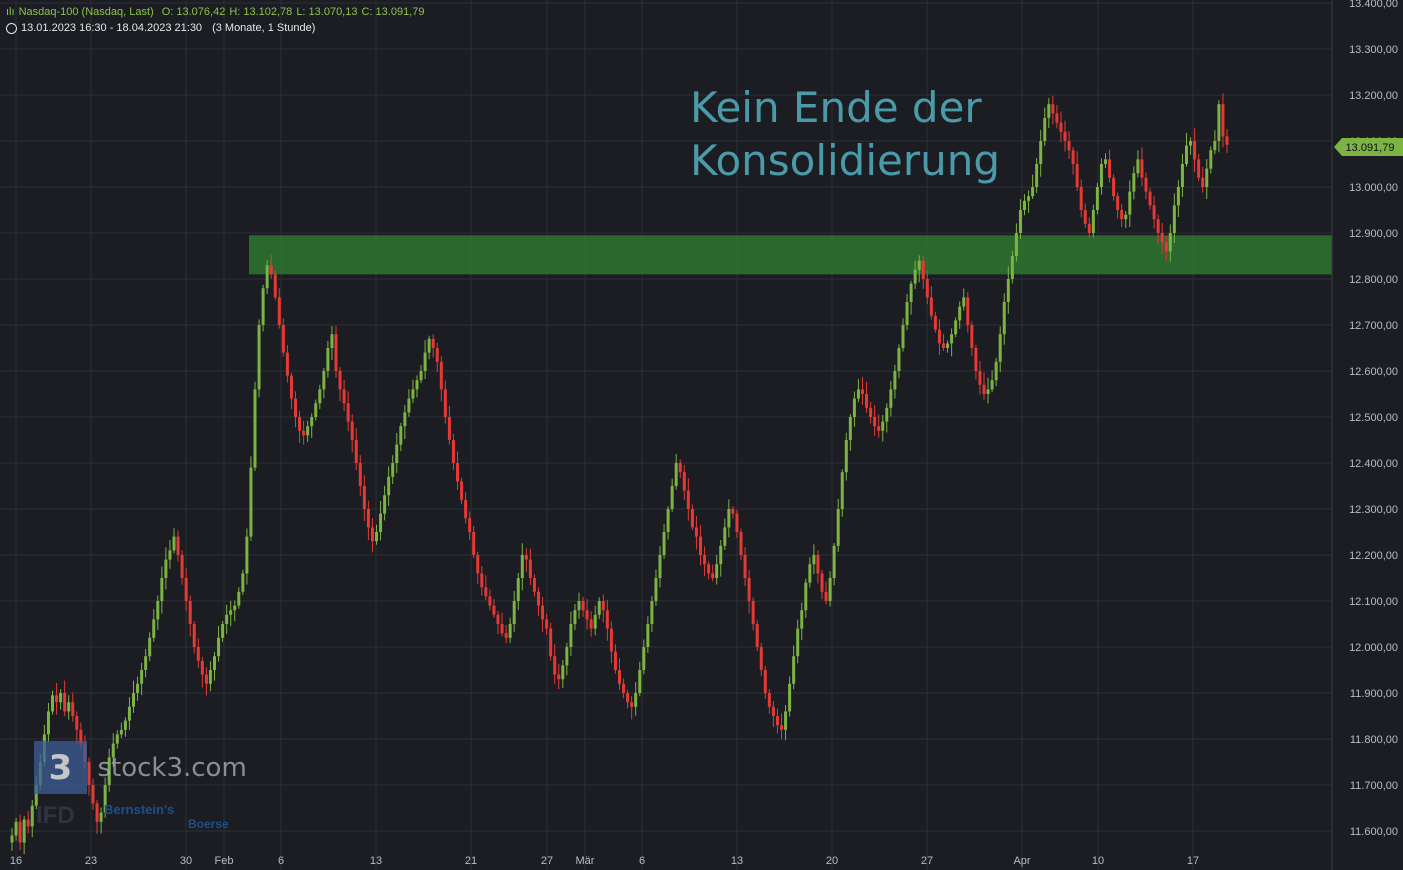  What do you see at coordinates (1373, 602) in the screenshot?
I see `y-tick-label: 12.100,00` at bounding box center [1373, 602].